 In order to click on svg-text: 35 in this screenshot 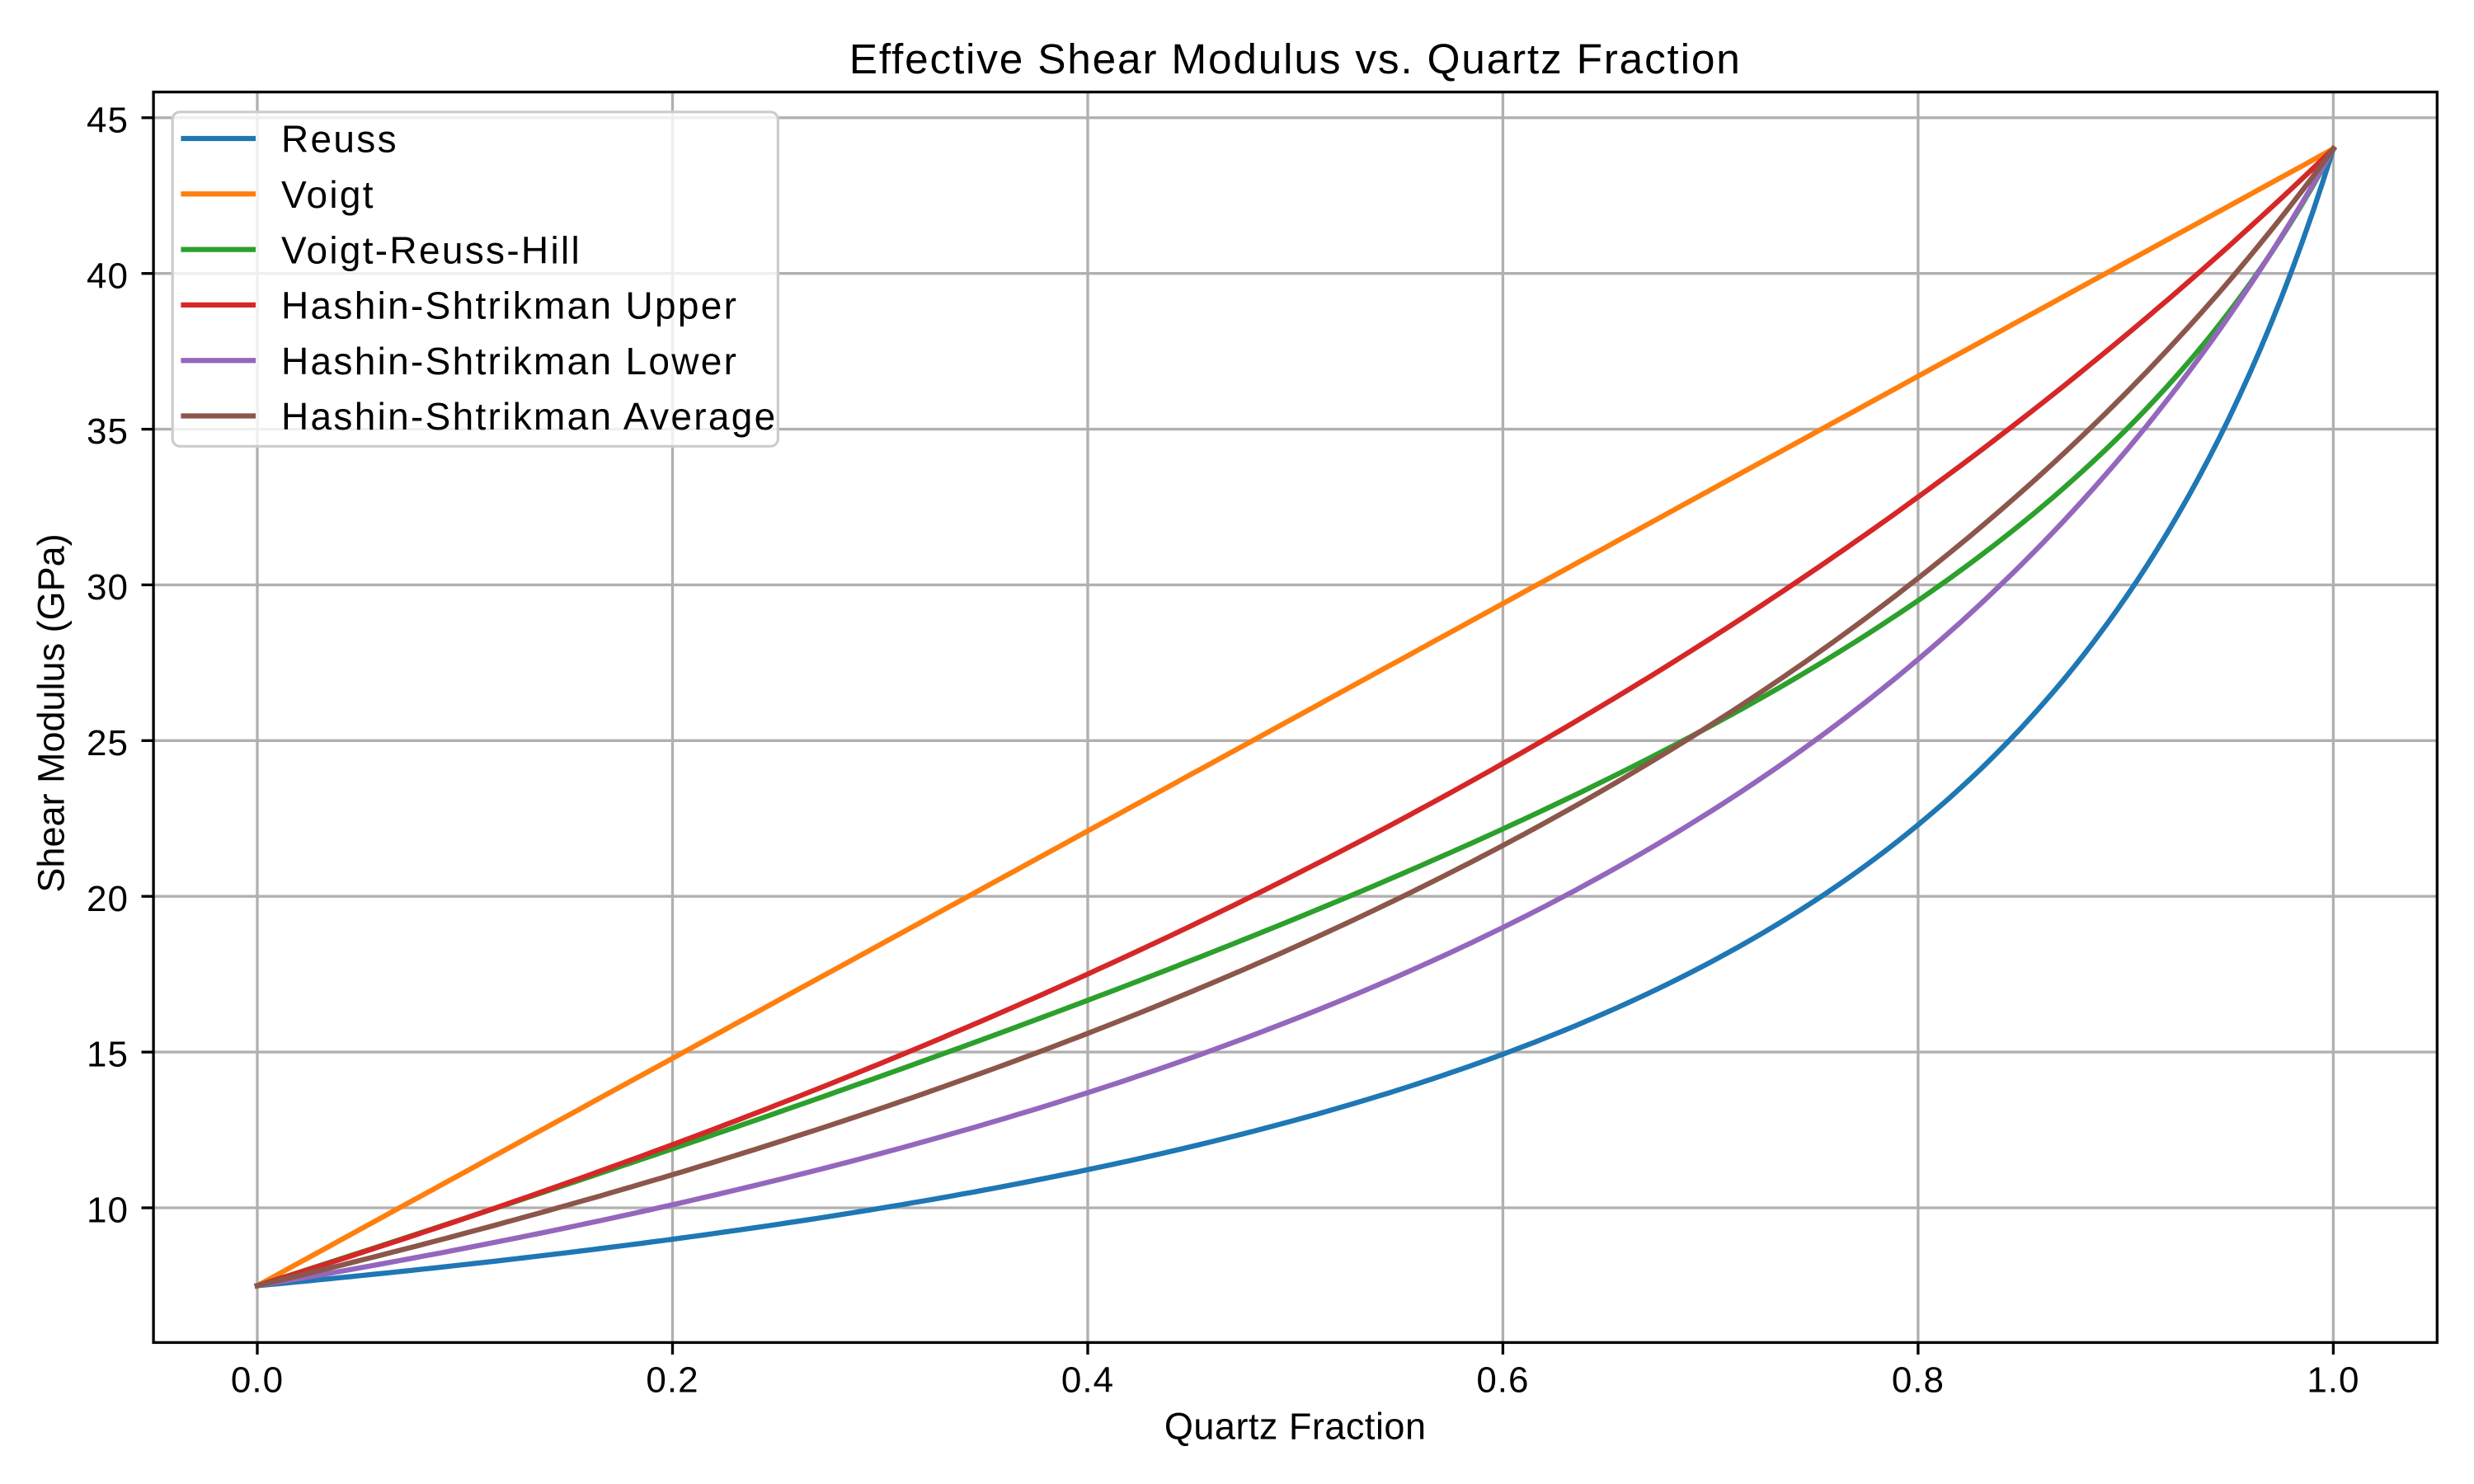, I will do `click(108, 431)`.